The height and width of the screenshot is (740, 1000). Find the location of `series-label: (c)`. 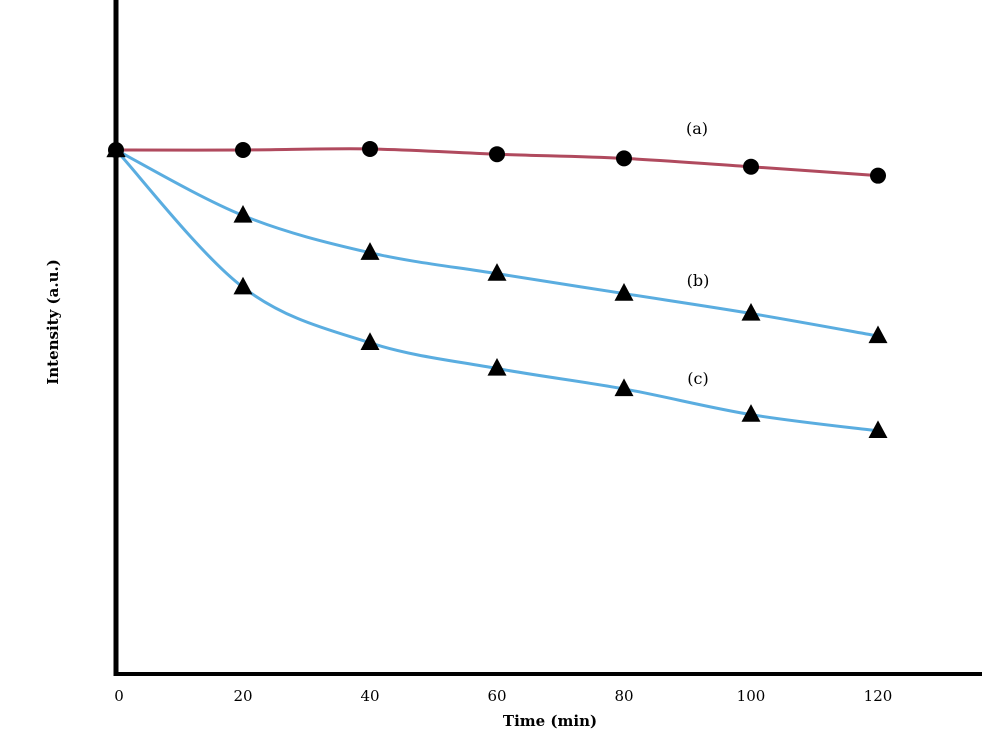

series-label: (c) is located at coordinates (697, 378).